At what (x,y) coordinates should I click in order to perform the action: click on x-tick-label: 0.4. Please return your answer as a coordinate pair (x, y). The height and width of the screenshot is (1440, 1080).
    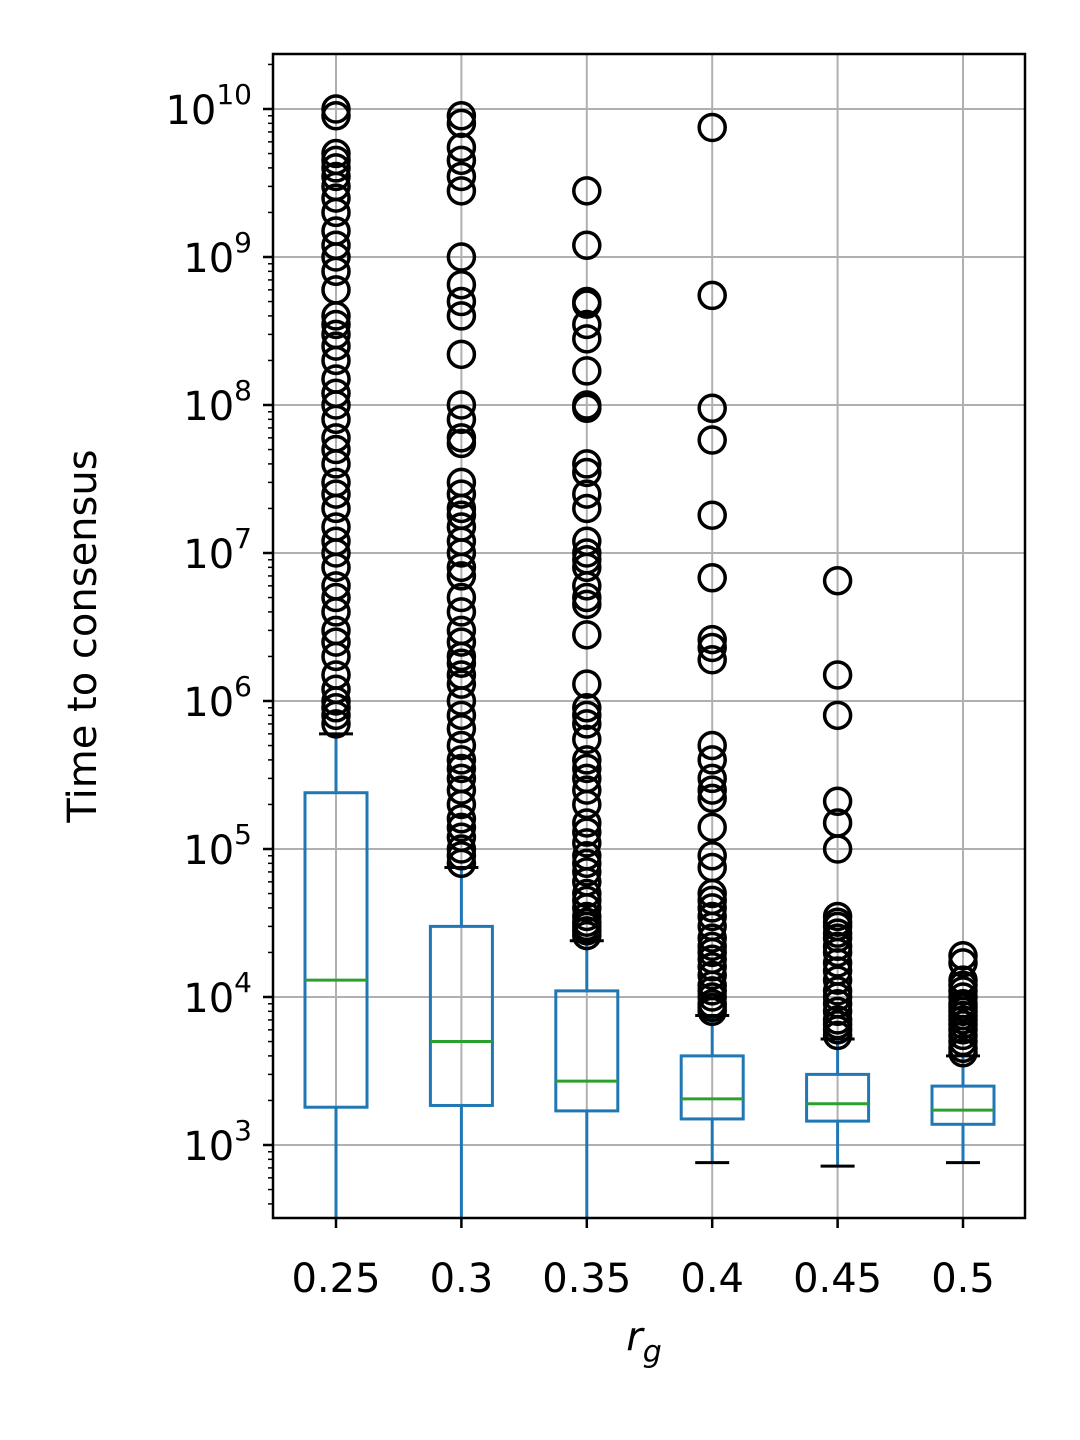
    Looking at the image, I should click on (712, 1279).